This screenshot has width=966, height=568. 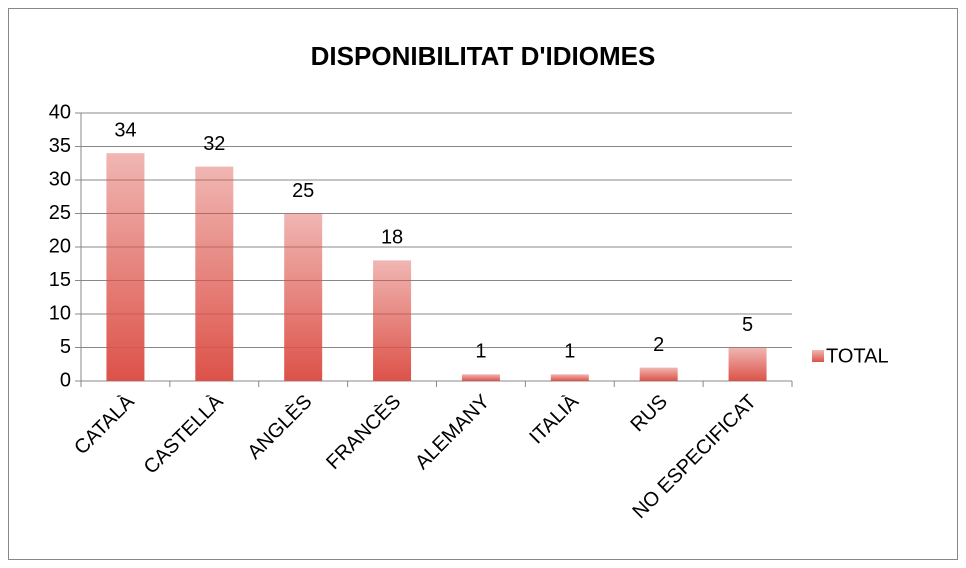 I want to click on y-tick-label: 25, so click(x=60, y=213).